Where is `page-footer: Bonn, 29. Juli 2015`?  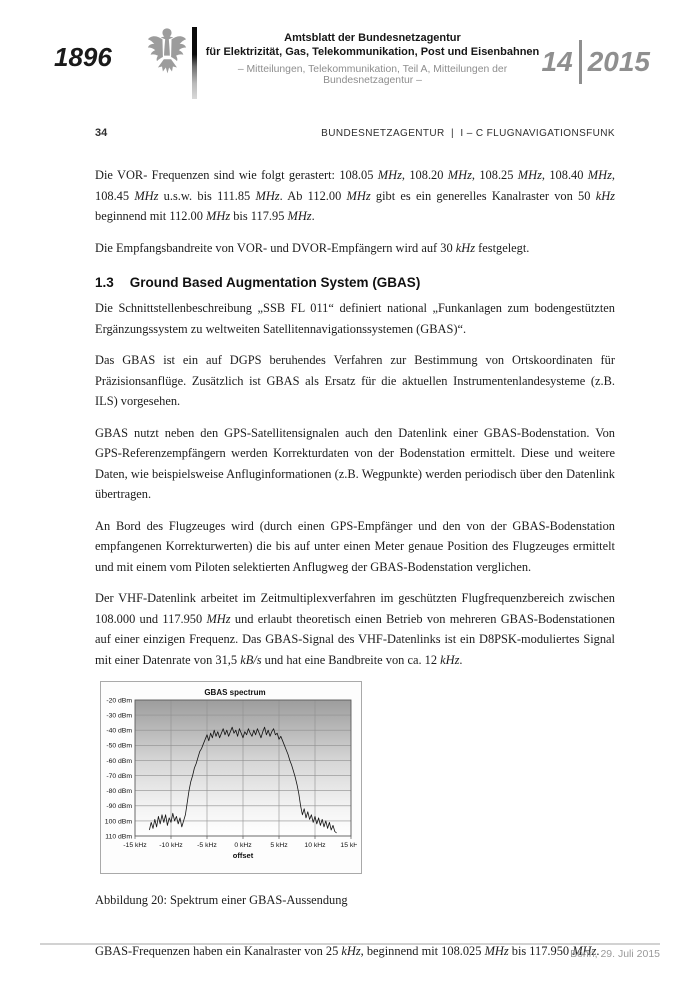 page-footer: Bonn, 29. Juli 2015 is located at coordinates (350, 951).